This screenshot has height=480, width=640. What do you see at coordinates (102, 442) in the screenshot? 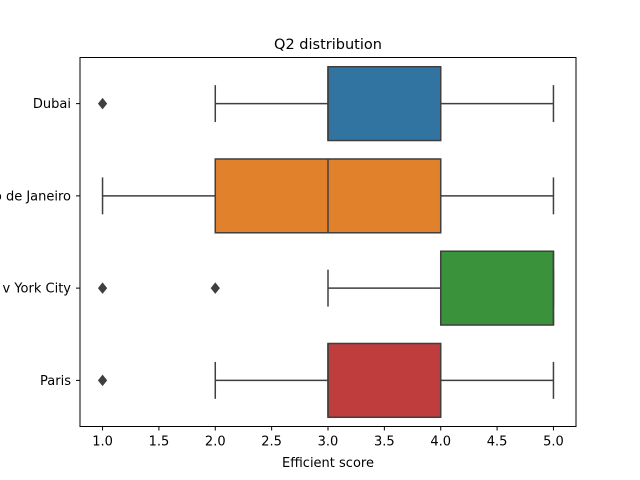
I see `x-tick-label-0: 1.0` at bounding box center [102, 442].